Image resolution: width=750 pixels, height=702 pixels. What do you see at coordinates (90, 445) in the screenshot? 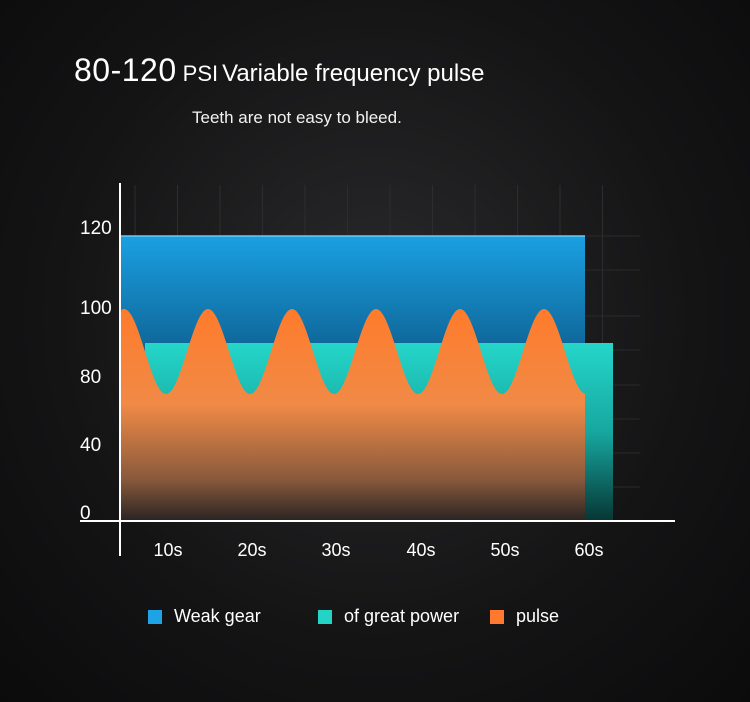
I see `y-tick-label: 40` at bounding box center [90, 445].